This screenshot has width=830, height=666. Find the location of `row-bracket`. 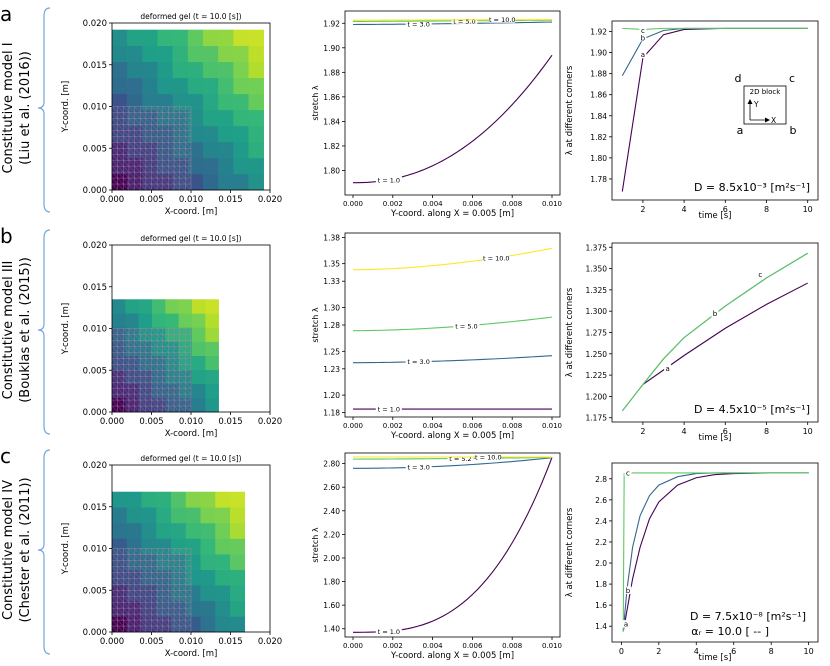

row-bracket is located at coordinates (44, 110).